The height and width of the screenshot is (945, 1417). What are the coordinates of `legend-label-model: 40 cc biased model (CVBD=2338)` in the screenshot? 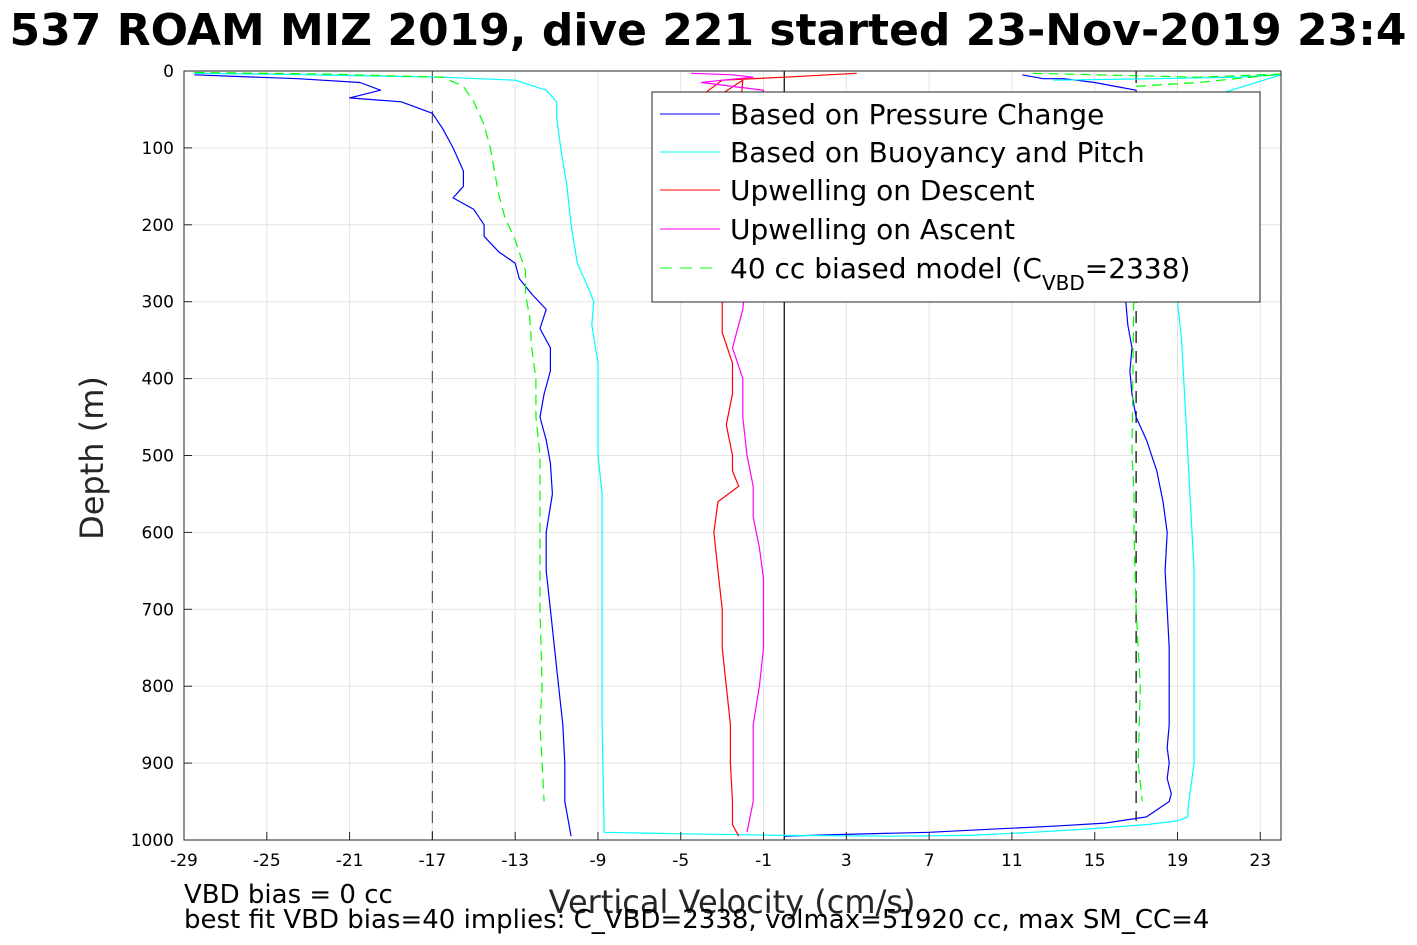 It's located at (960, 273).